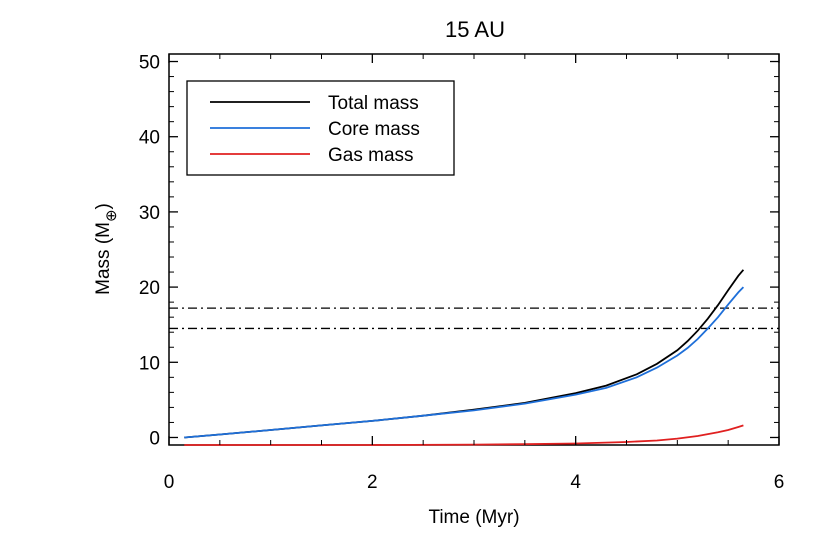 This screenshot has width=830, height=554. Describe the element at coordinates (149, 63) in the screenshot. I see `y-tick-label: 50` at that location.